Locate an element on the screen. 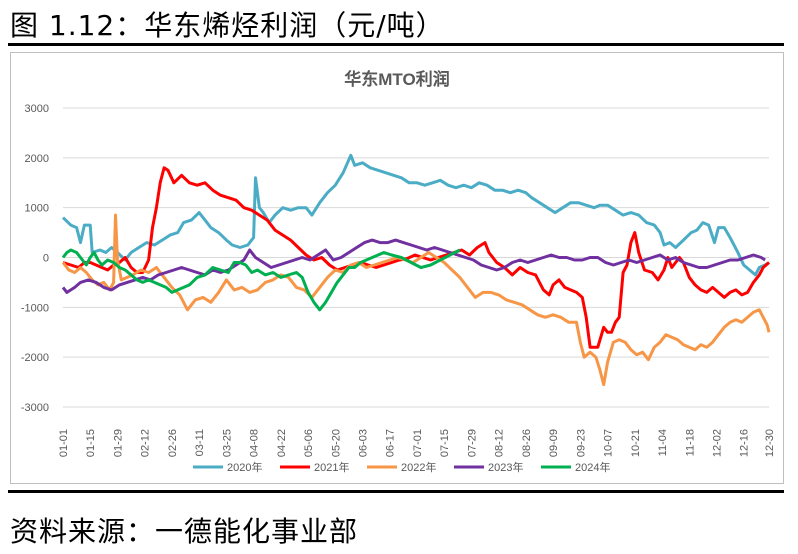 The image size is (798, 554). legend-label: 2021年 is located at coordinates (331, 467).